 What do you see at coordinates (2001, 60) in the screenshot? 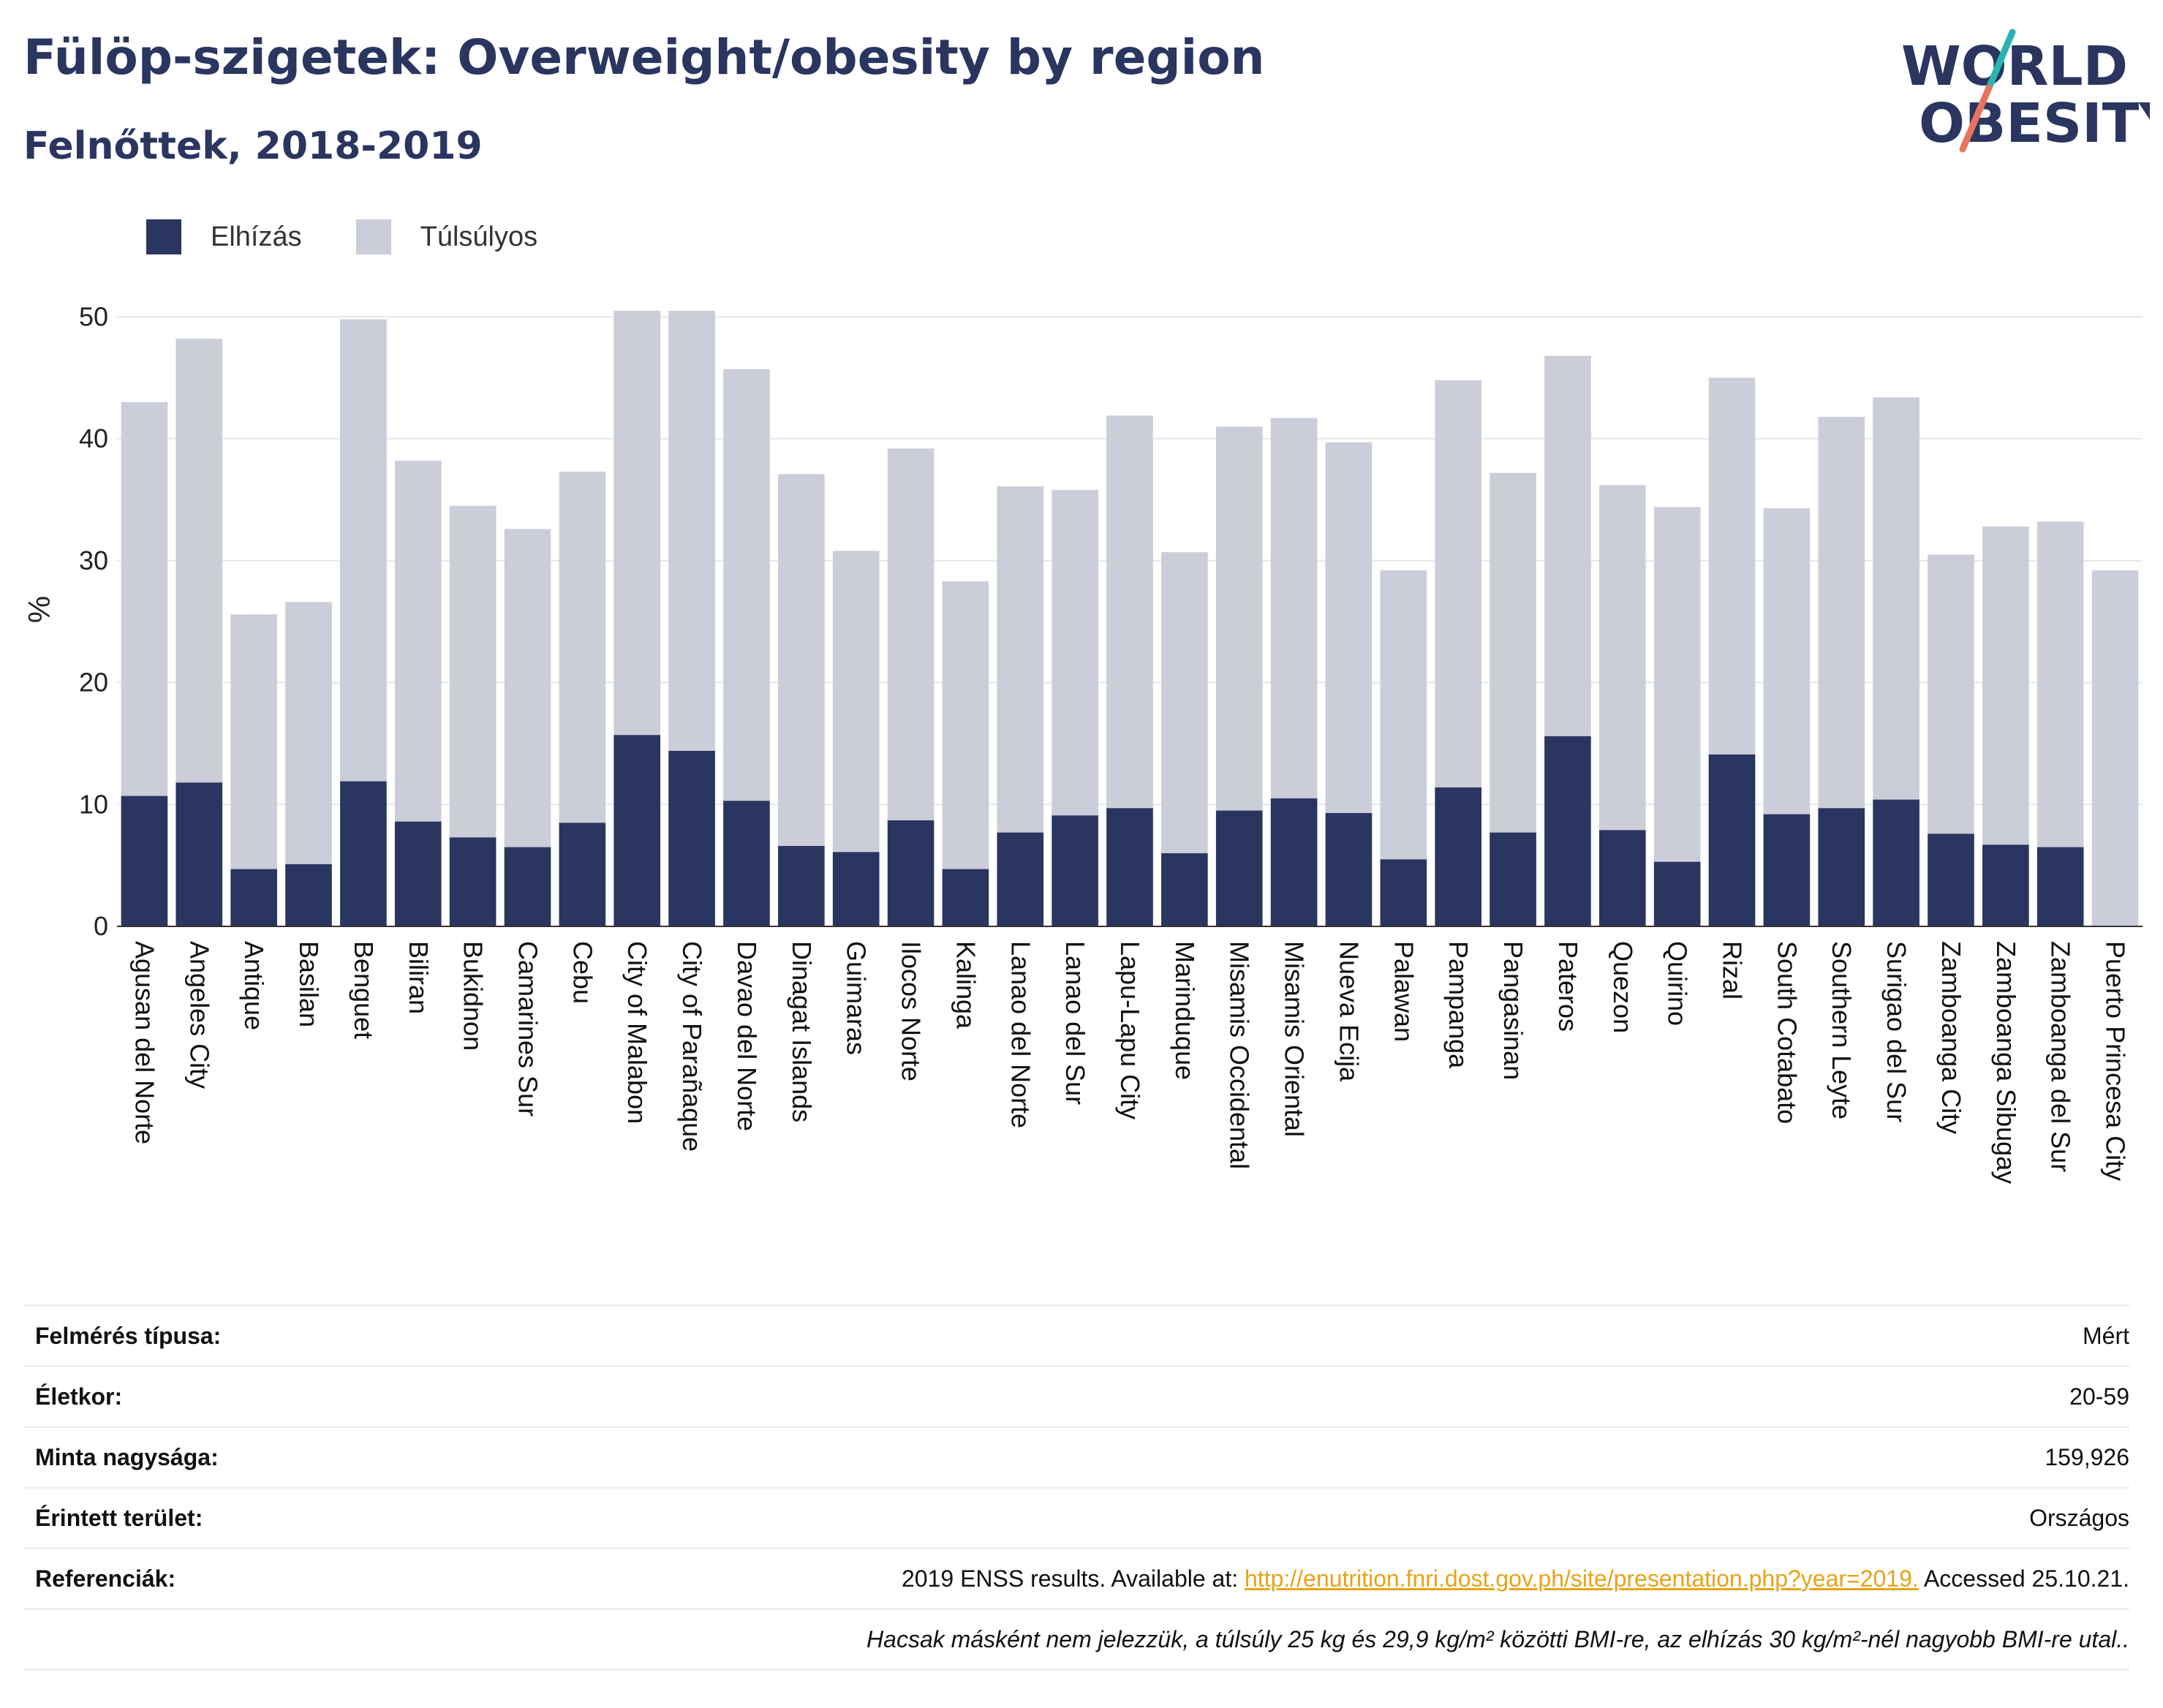
I see `logo-slash-teal` at bounding box center [2001, 60].